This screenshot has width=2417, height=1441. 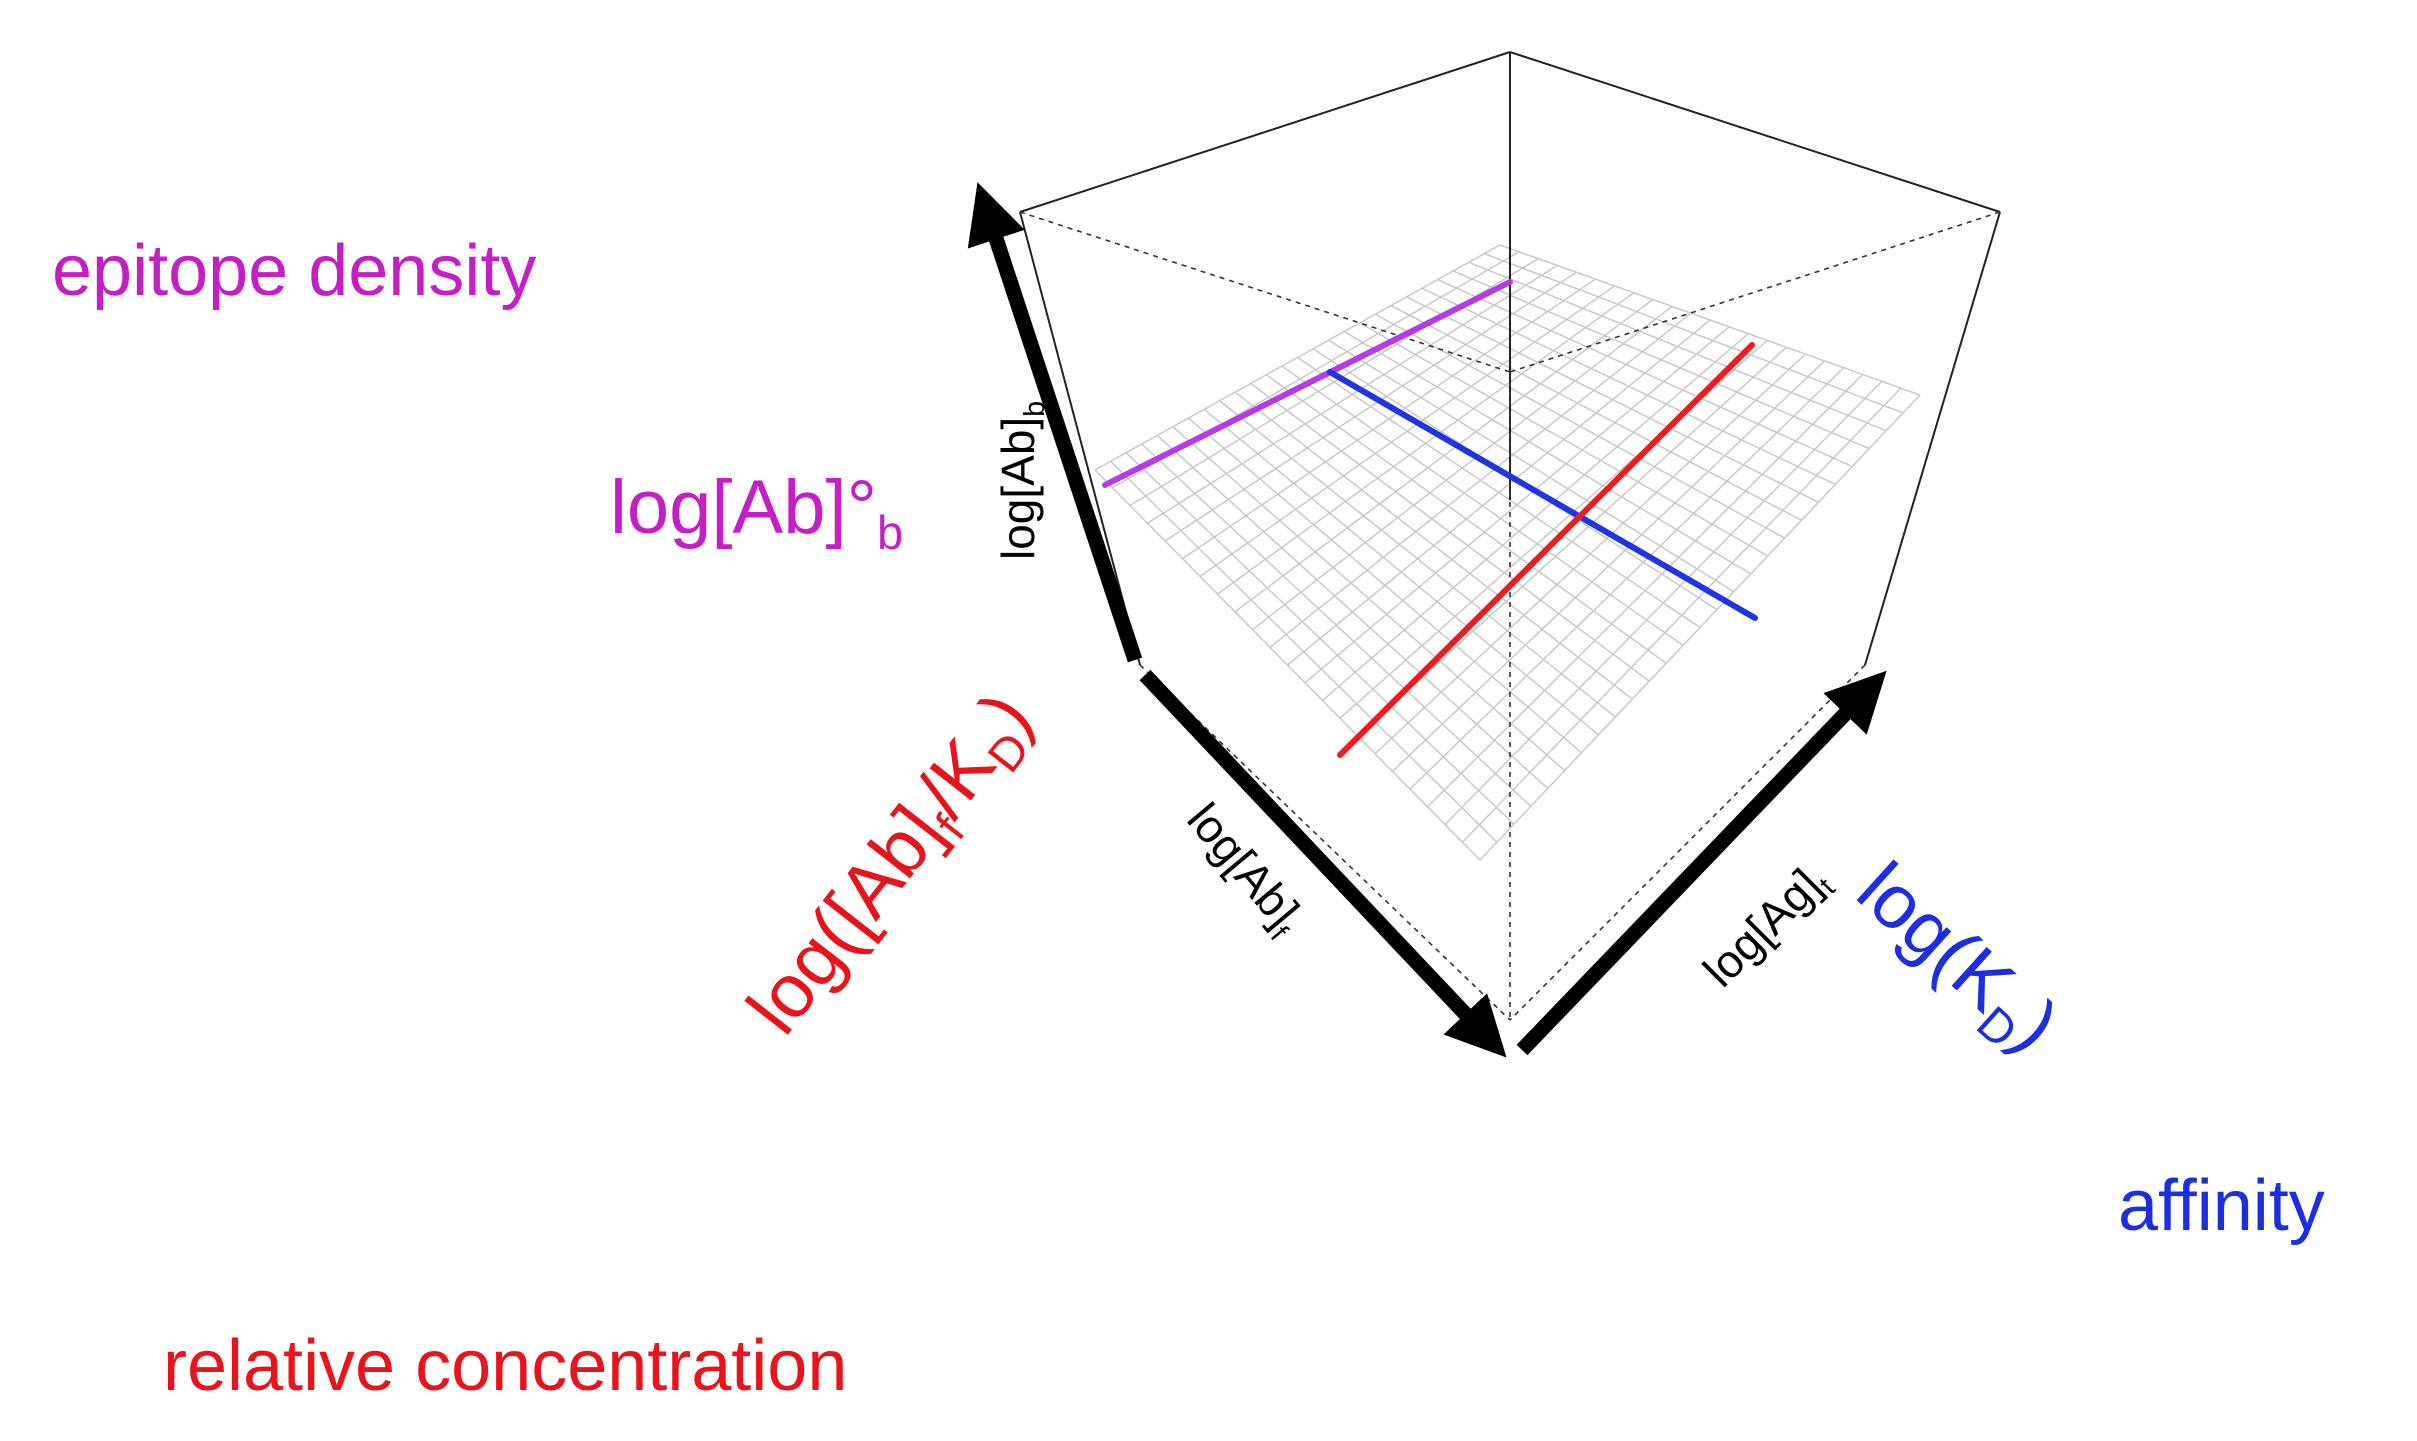 I want to click on relative-concentration-label: relative concentration, so click(x=505, y=1366).